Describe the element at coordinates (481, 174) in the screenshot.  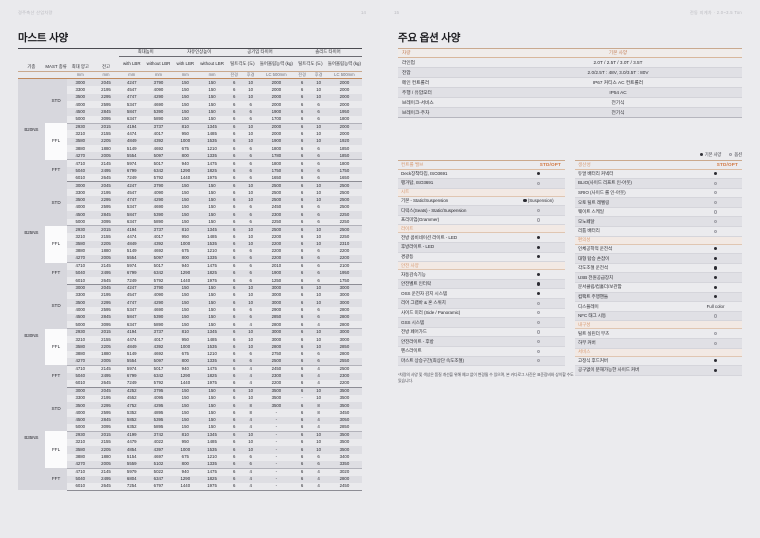
I see `option-item-row: Deck장착타입, ISO3691` at that location.